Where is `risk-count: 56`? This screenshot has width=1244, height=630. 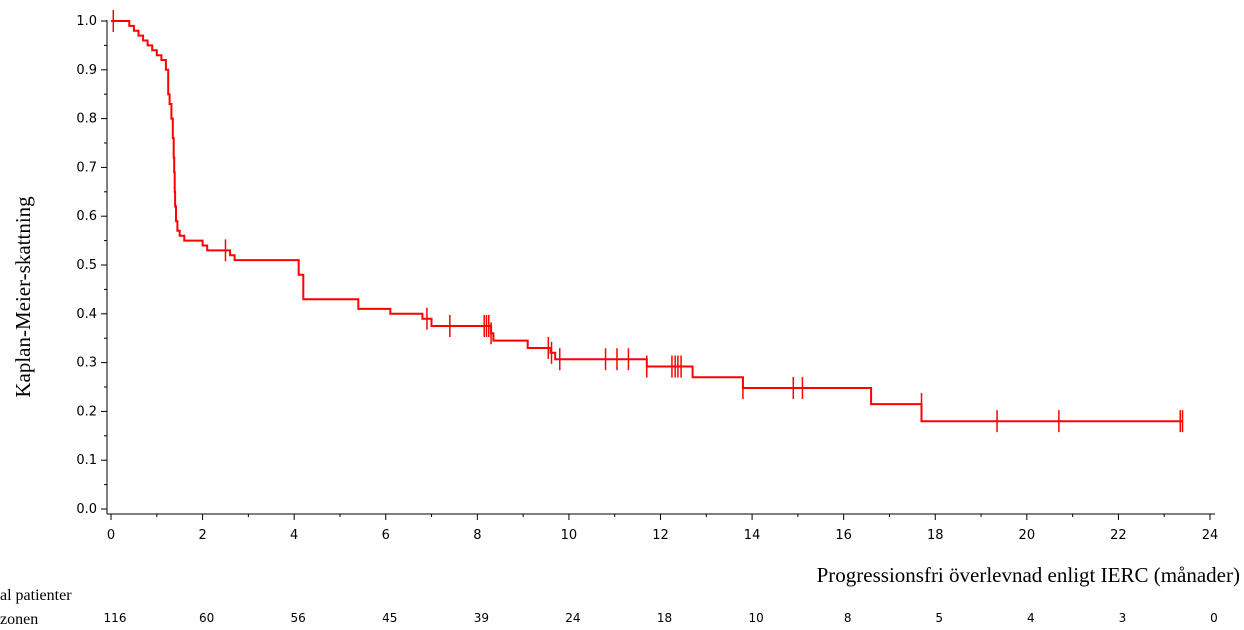
risk-count: 56 is located at coordinates (298, 618).